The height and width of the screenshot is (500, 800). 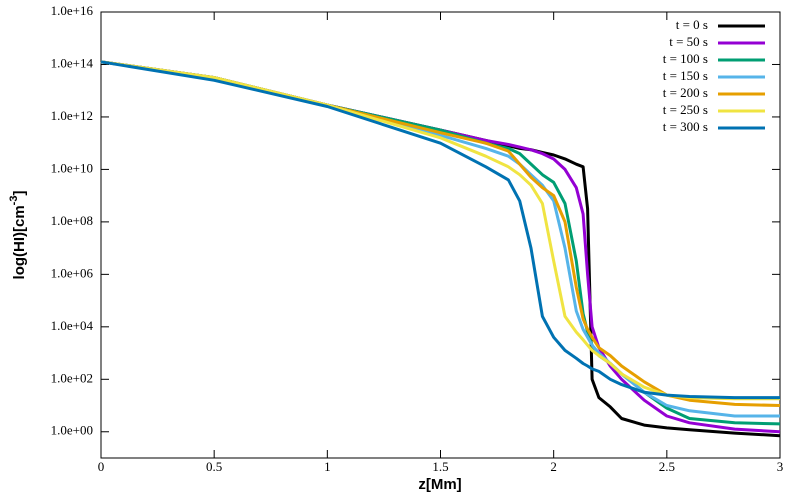 I want to click on legend-label: t = 50 s, so click(x=688, y=41).